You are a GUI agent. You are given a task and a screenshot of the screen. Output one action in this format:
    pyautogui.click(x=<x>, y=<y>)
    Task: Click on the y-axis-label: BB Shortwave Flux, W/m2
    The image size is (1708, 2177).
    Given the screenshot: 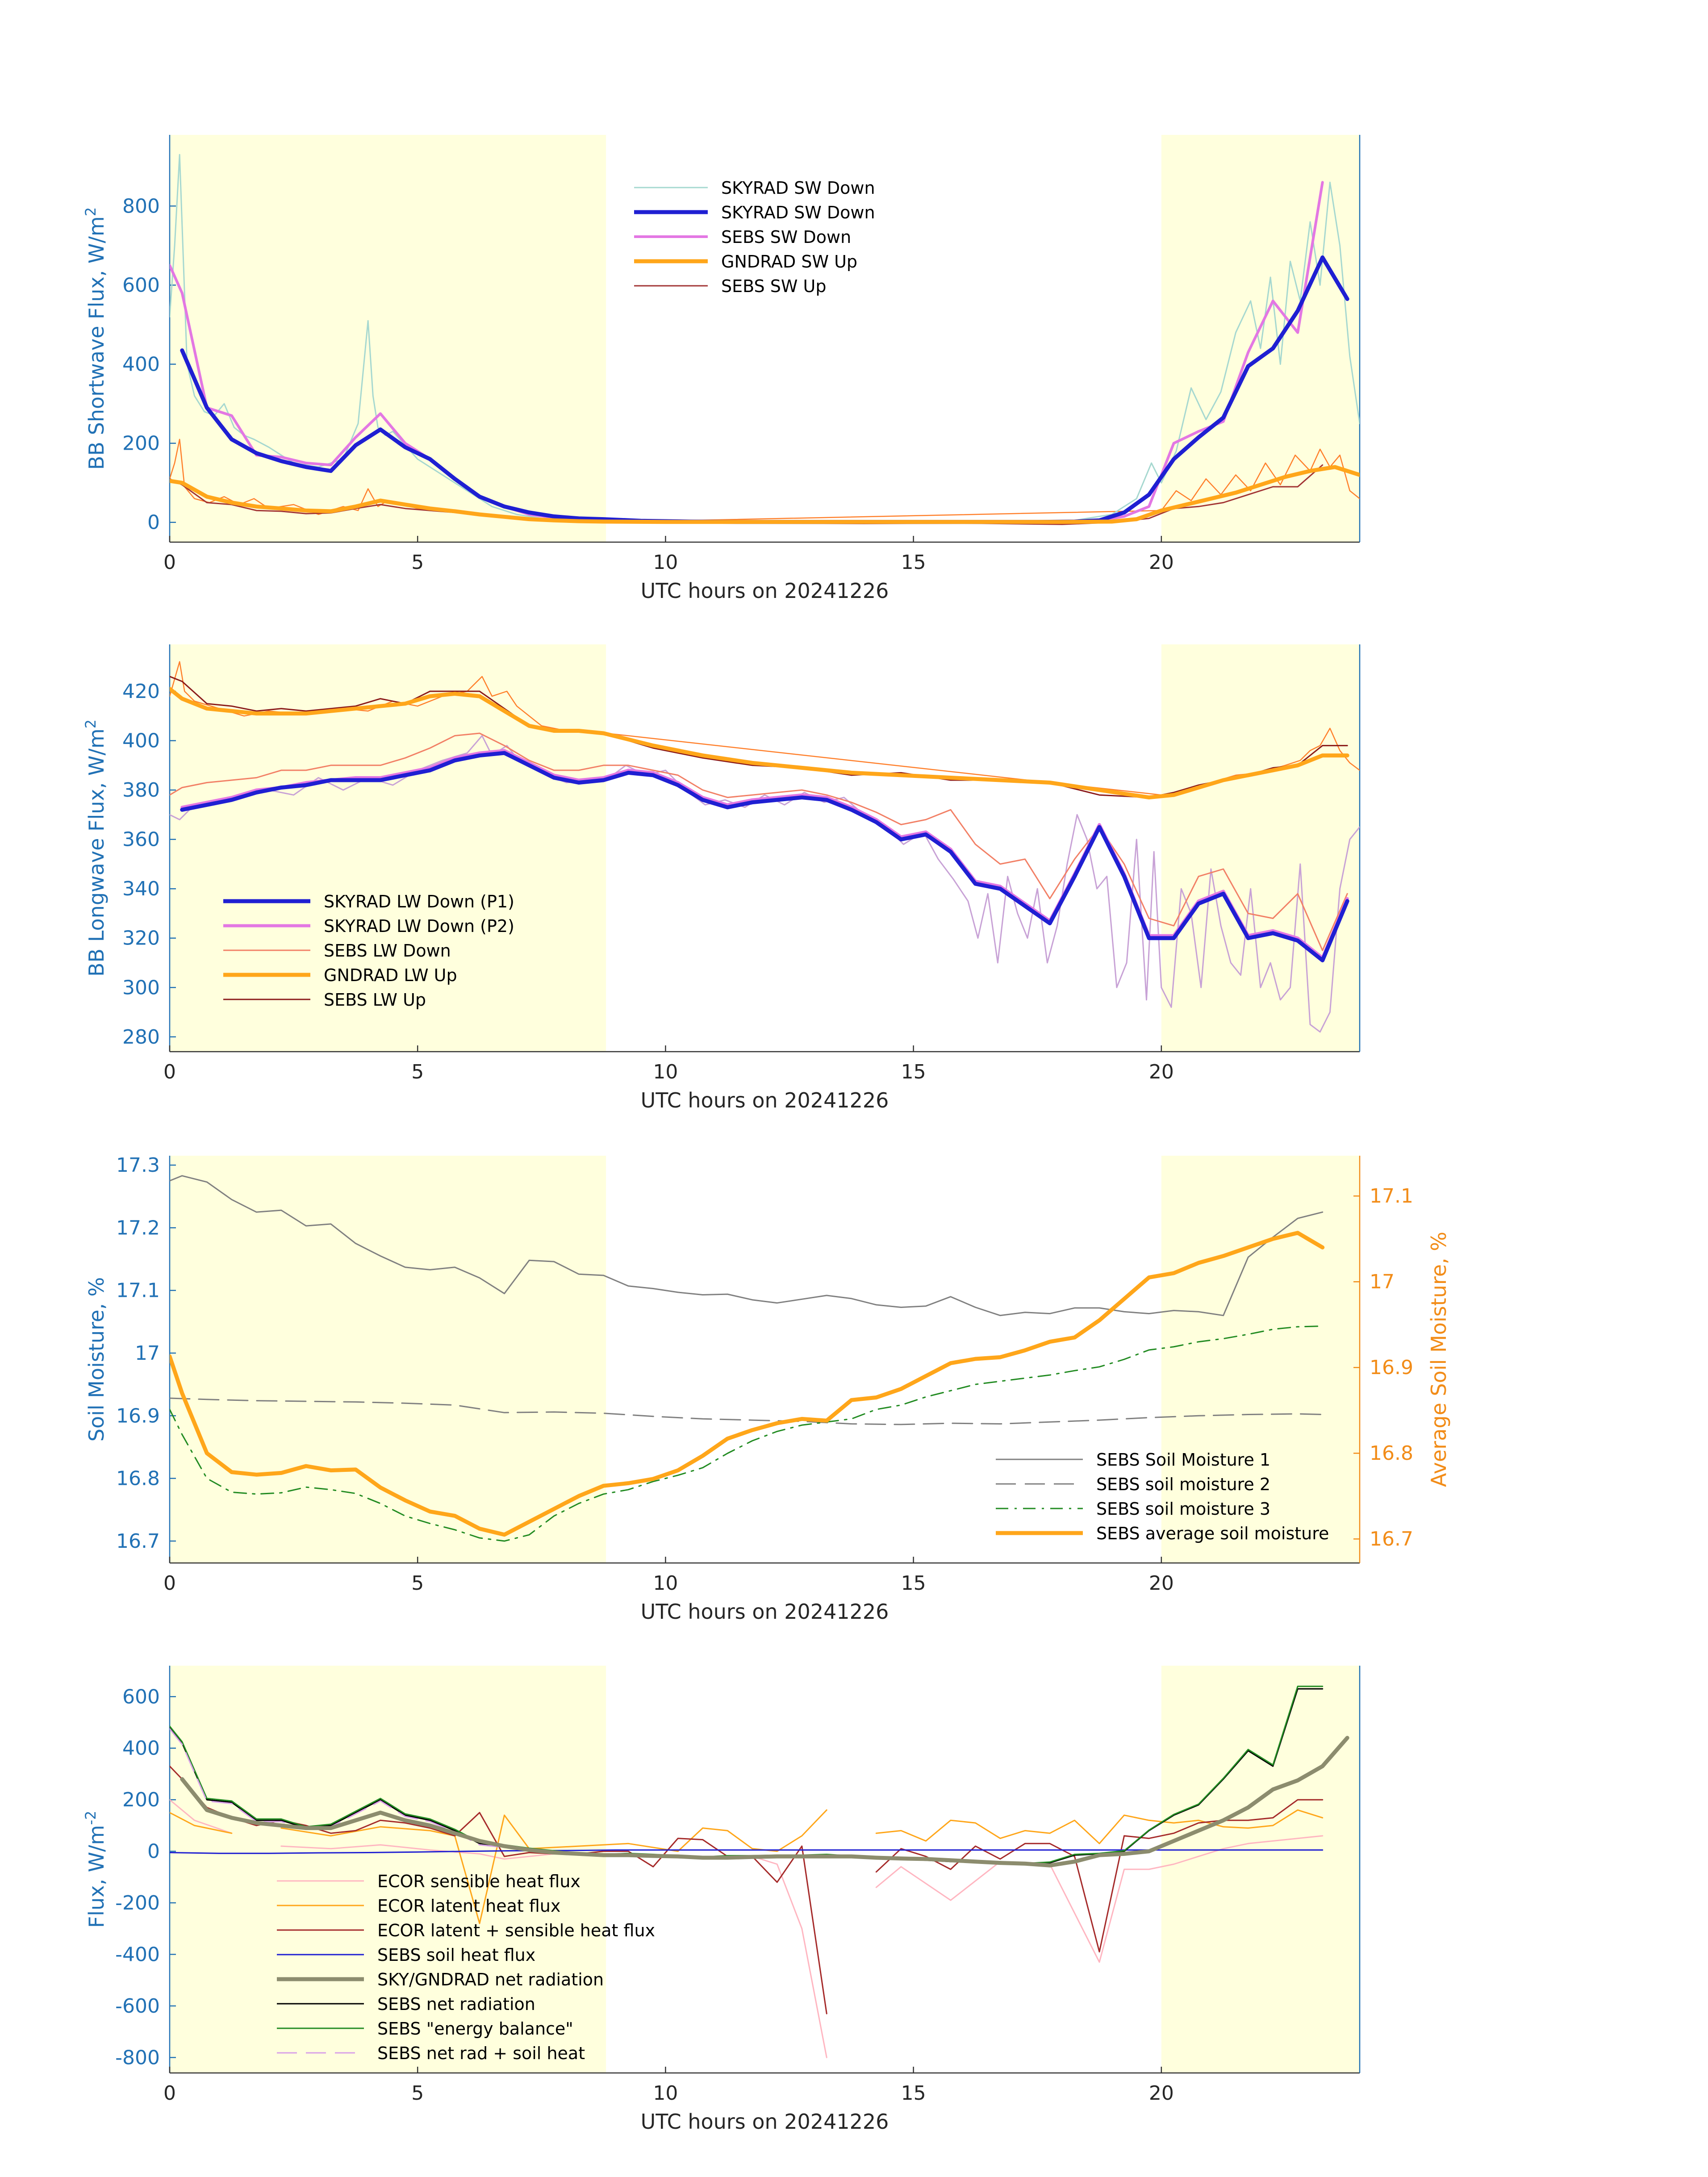 What is the action you would take?
    pyautogui.click(x=95, y=338)
    